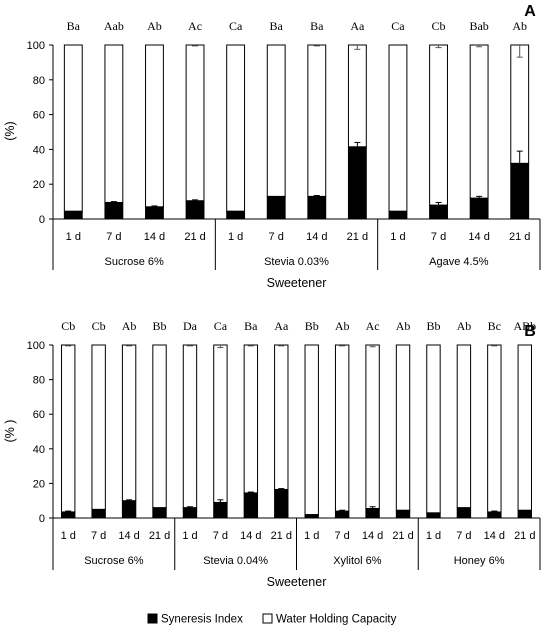 The width and height of the screenshot is (550, 631). I want to click on significance-letter: Bab, so click(478, 26).